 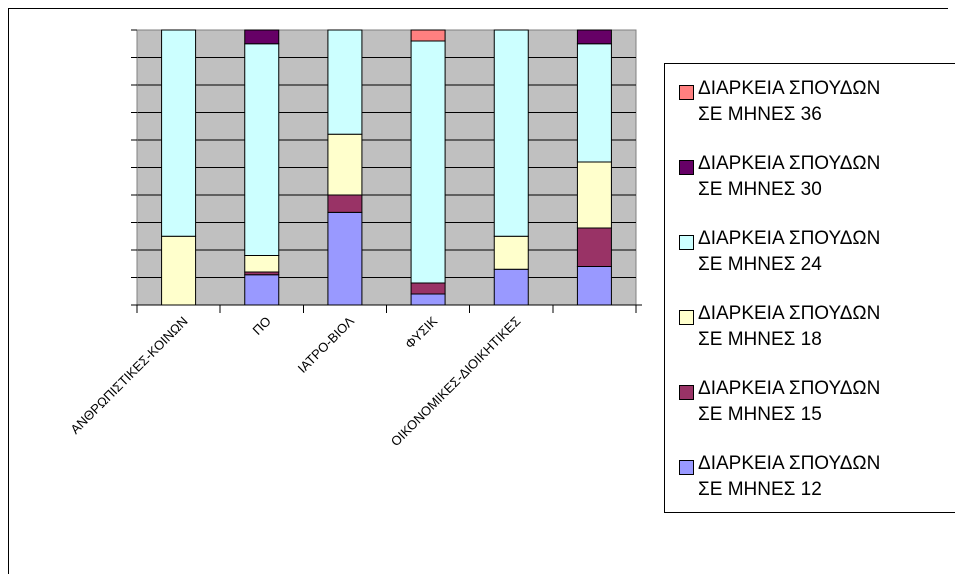 I want to click on legend-entry: ΔΙΑΡΚΕΙΑ ΣΠΟΥΔΩΝ ΣΕ ΜΗΝΕΣ 18, so click(x=779, y=327).